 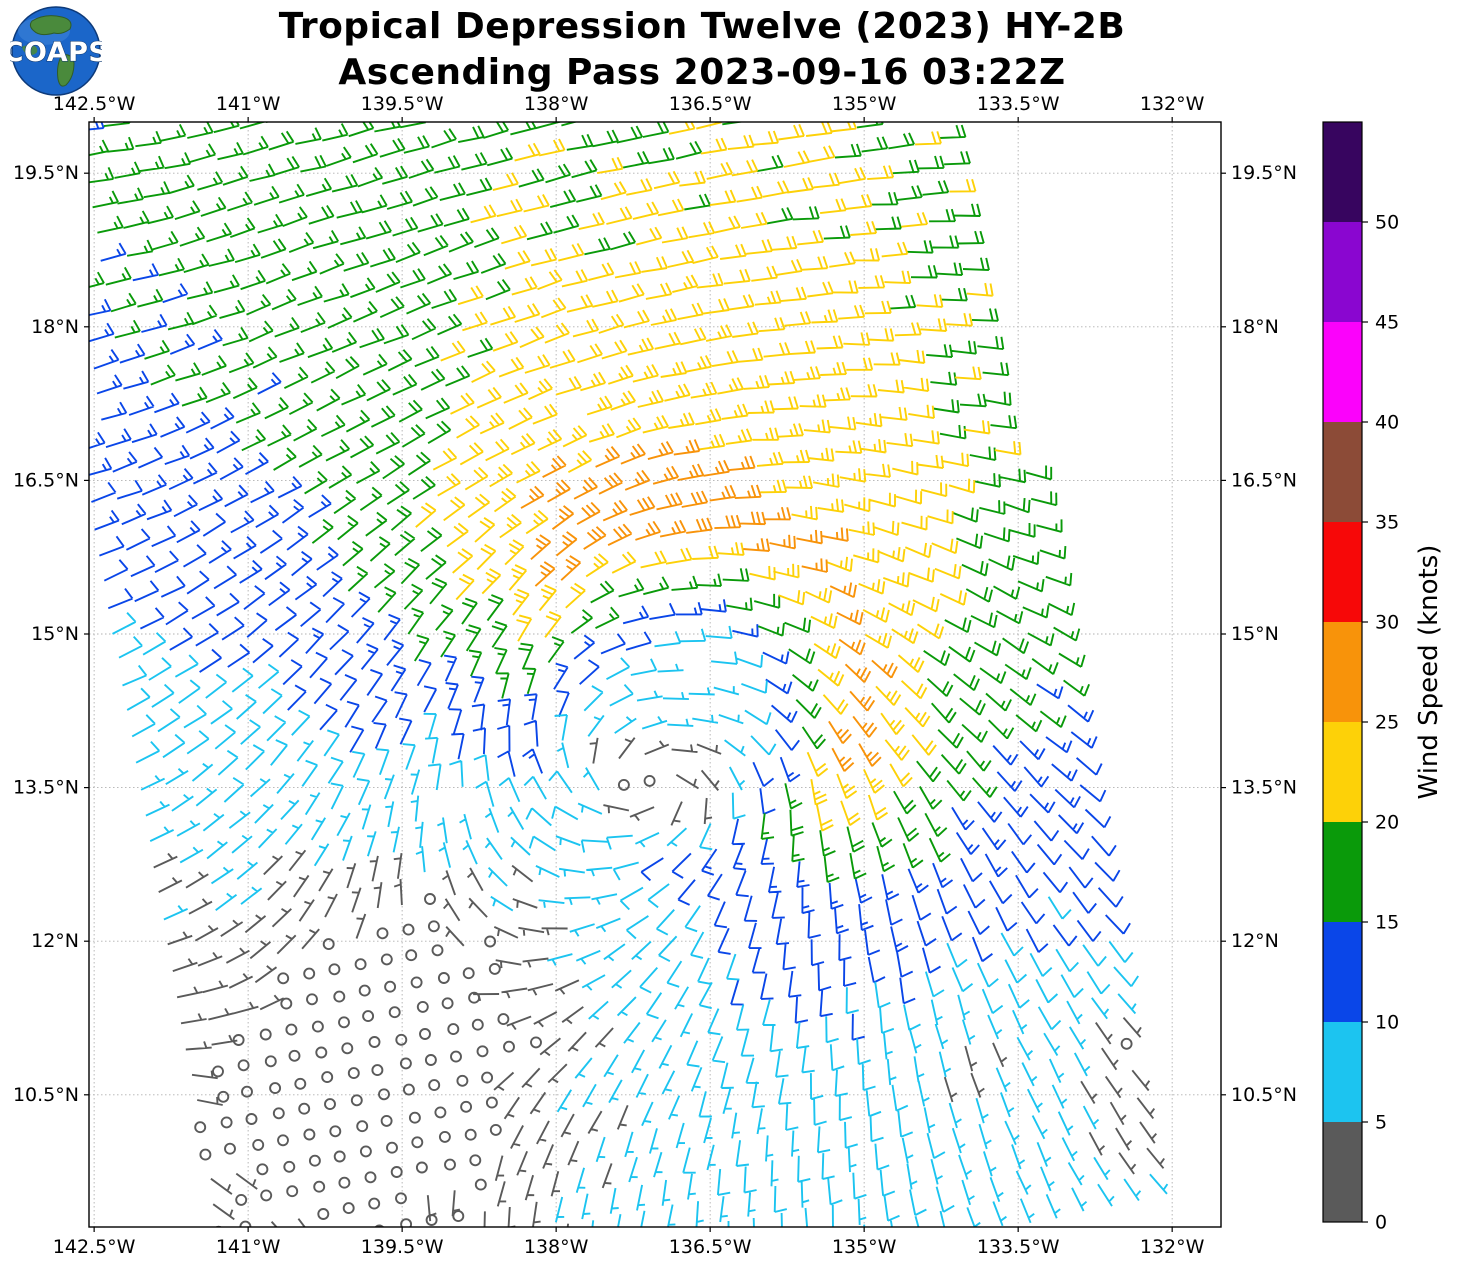 I want to click on colorbar-tick-label: 25, so click(x=1387, y=723).